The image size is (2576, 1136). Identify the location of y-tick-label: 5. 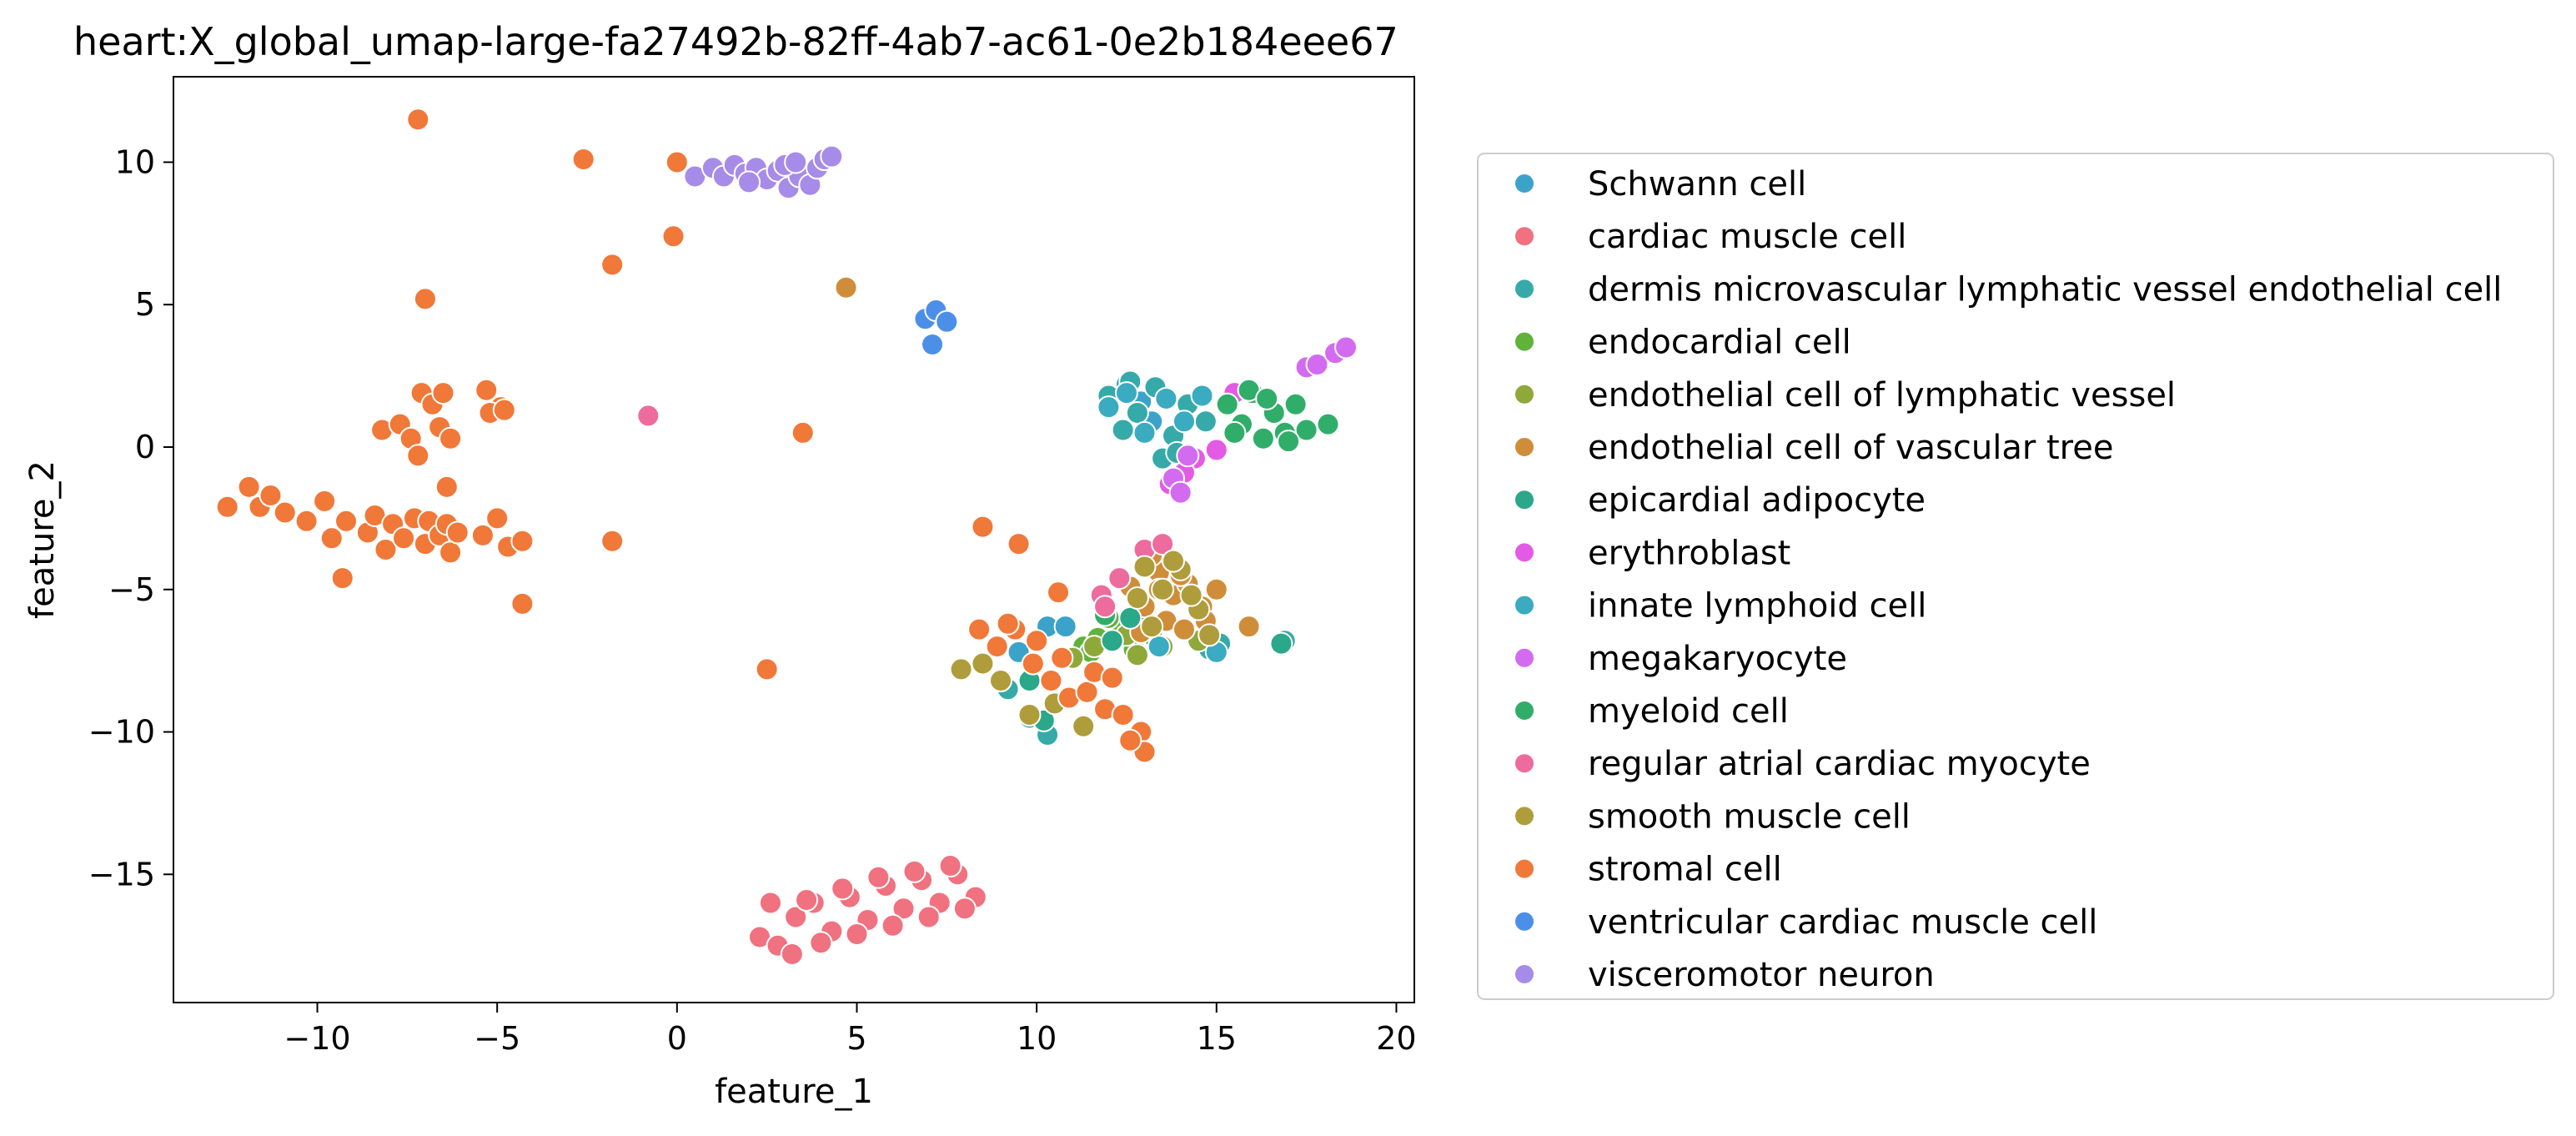
(145, 304).